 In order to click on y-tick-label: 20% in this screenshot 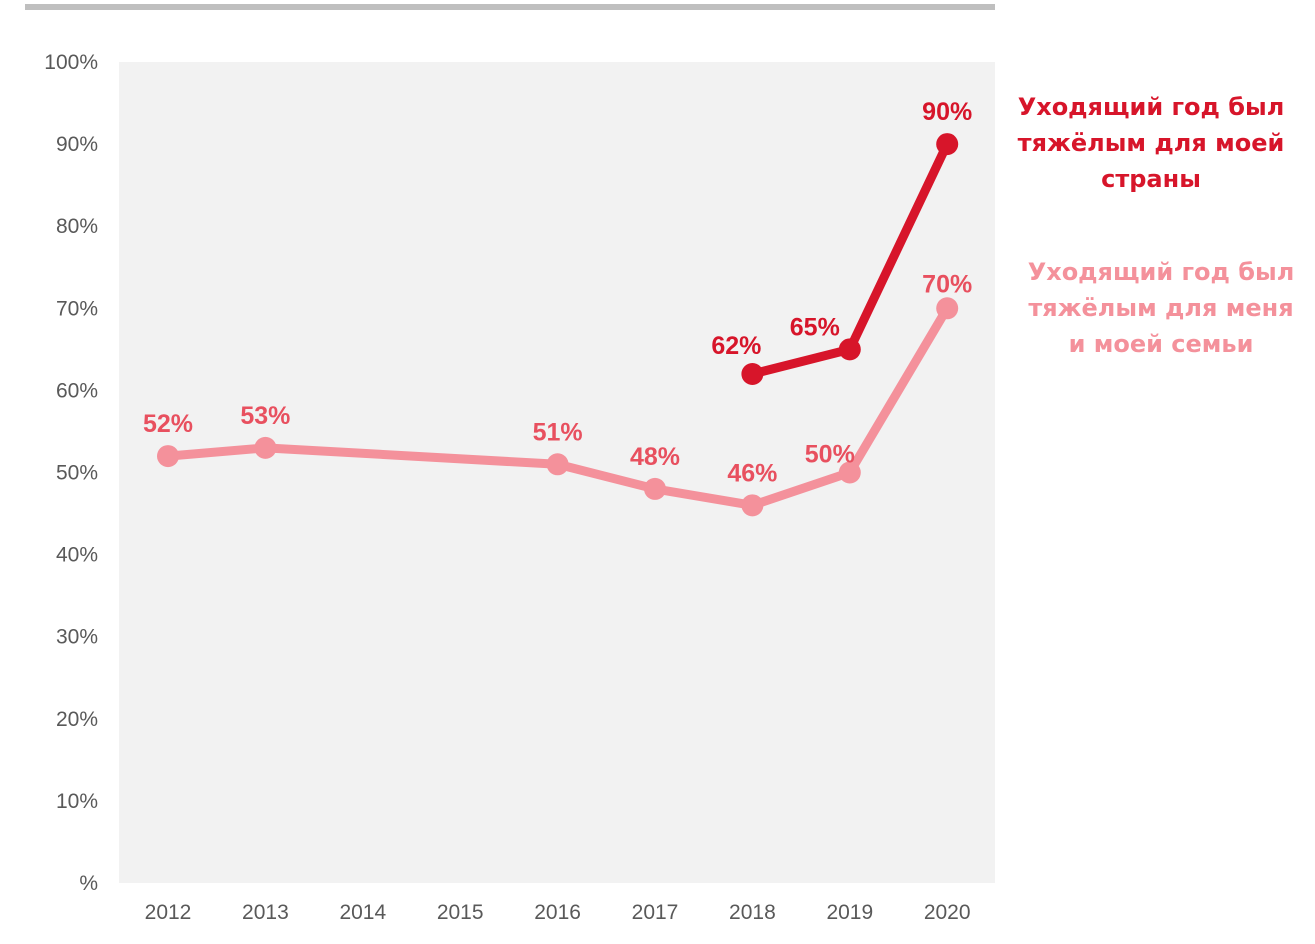, I will do `click(77, 719)`.